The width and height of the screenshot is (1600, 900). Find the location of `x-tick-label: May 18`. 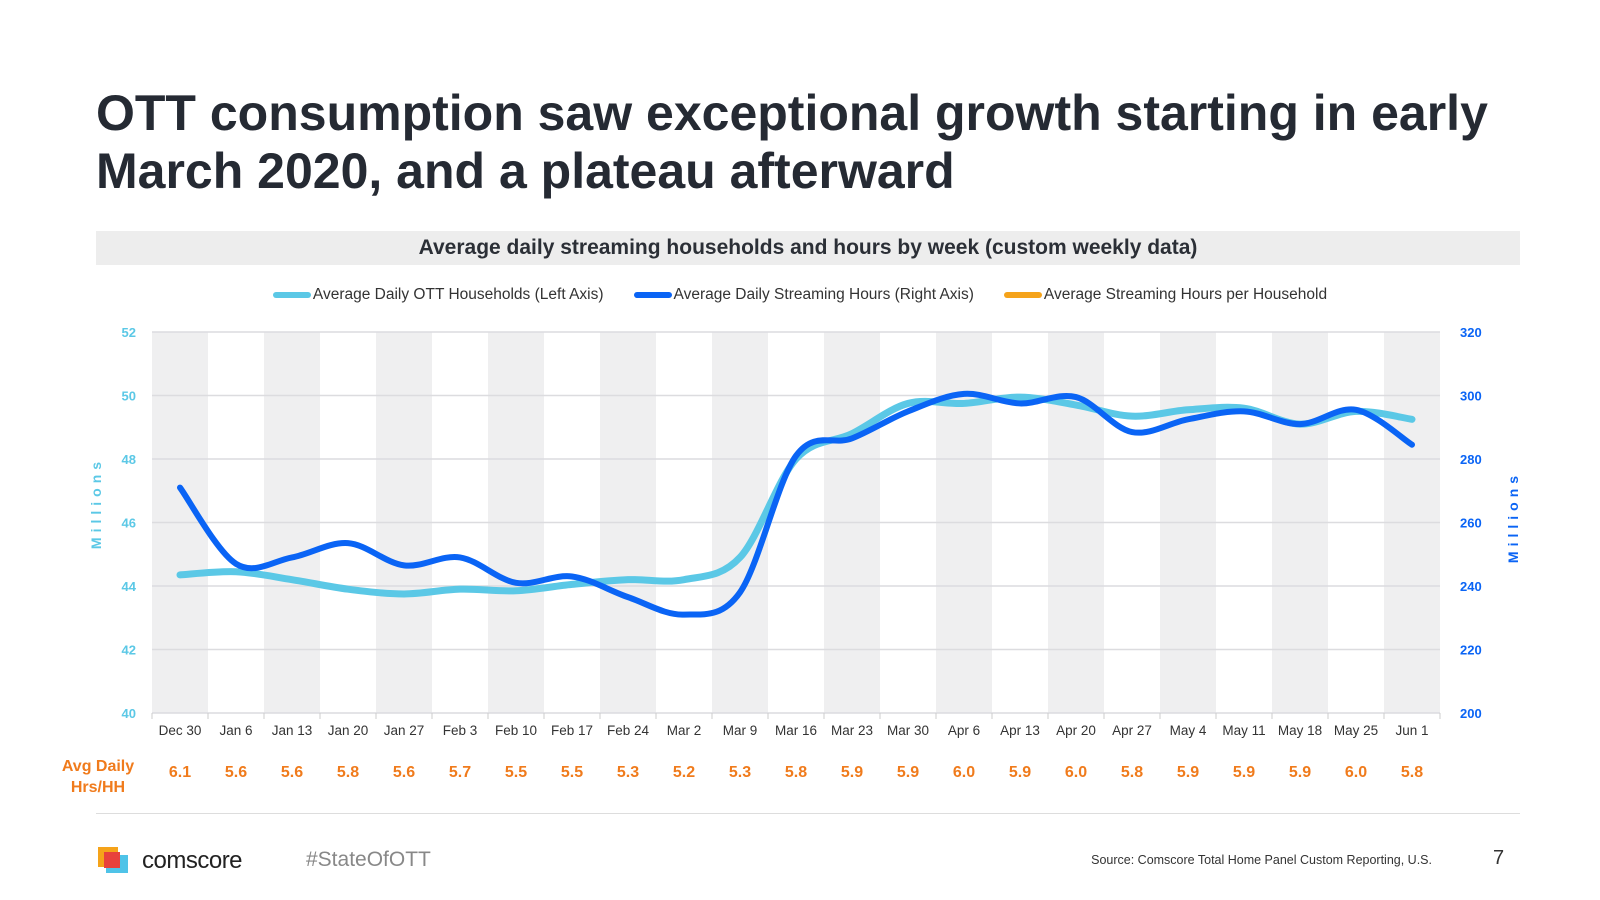

x-tick-label: May 18 is located at coordinates (1300, 730).